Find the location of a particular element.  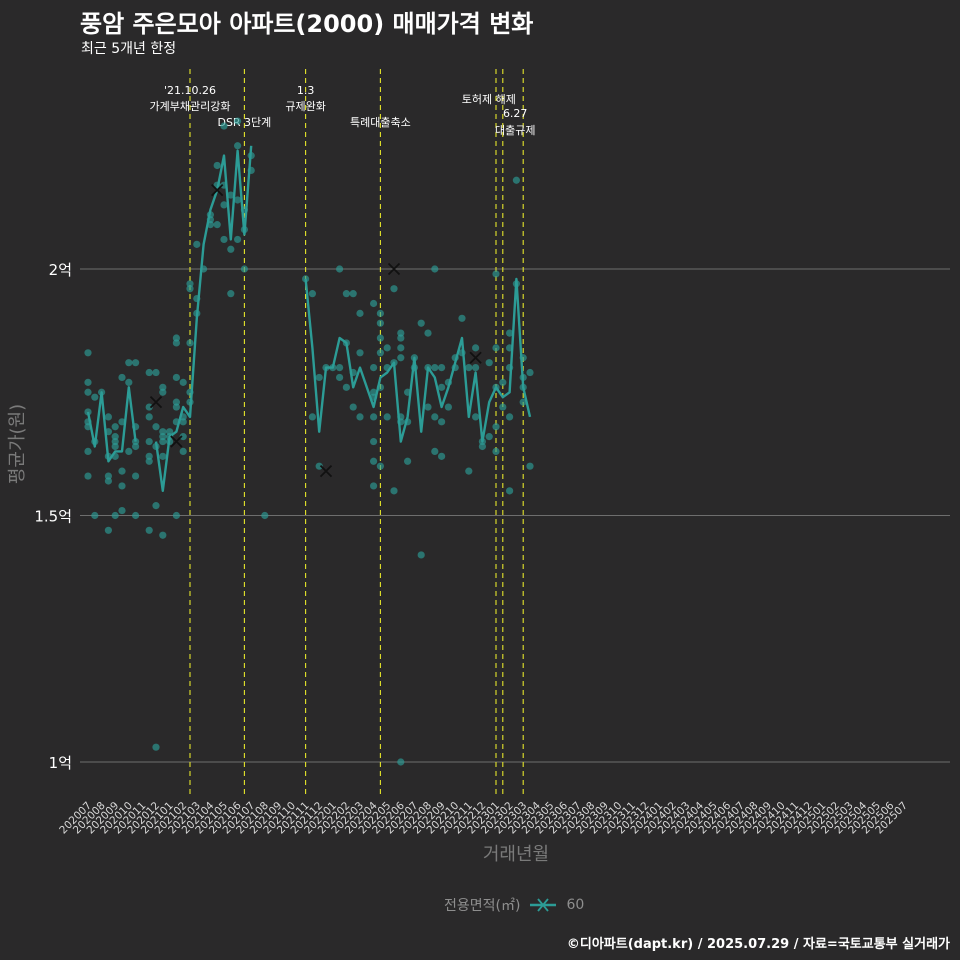

legend-entry-60: 60 is located at coordinates (575, 905).